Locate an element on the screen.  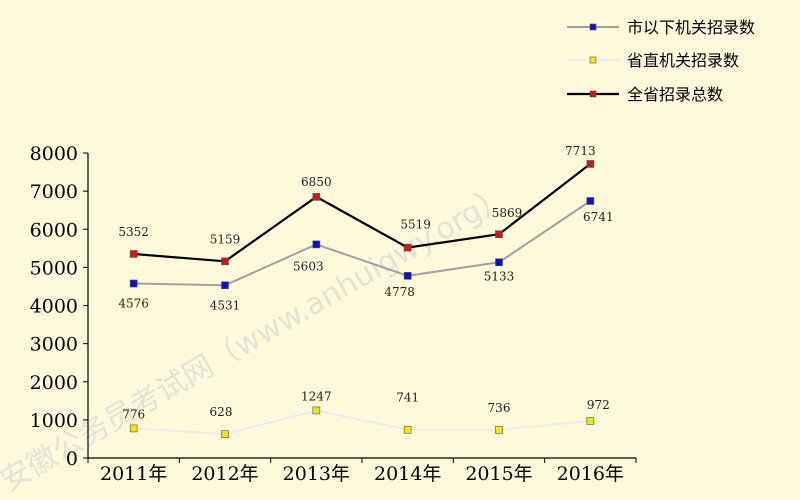
data-label: 972 is located at coordinates (598, 405).